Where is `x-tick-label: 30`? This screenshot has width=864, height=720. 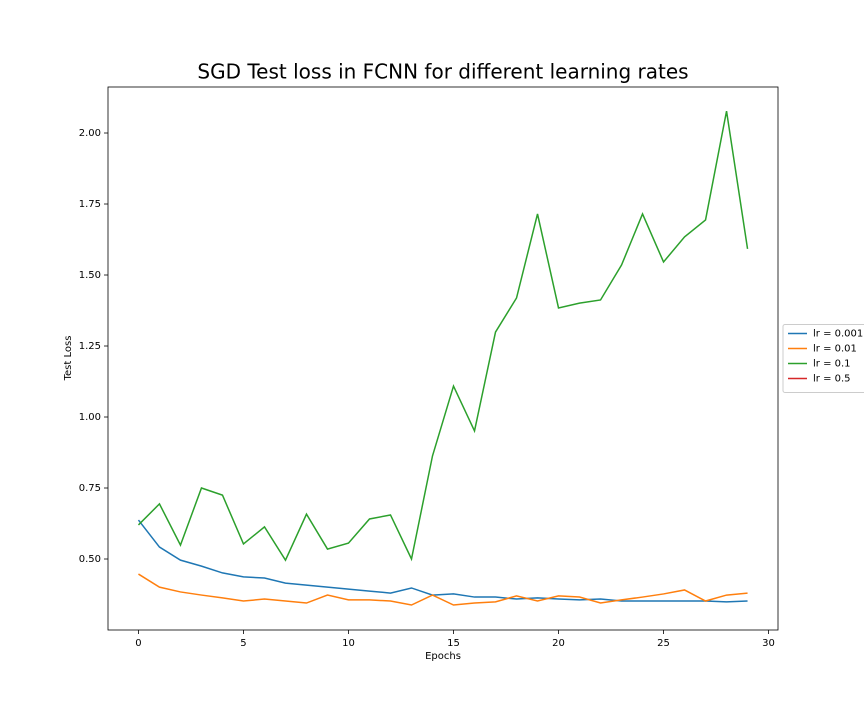 x-tick-label: 30 is located at coordinates (768, 643).